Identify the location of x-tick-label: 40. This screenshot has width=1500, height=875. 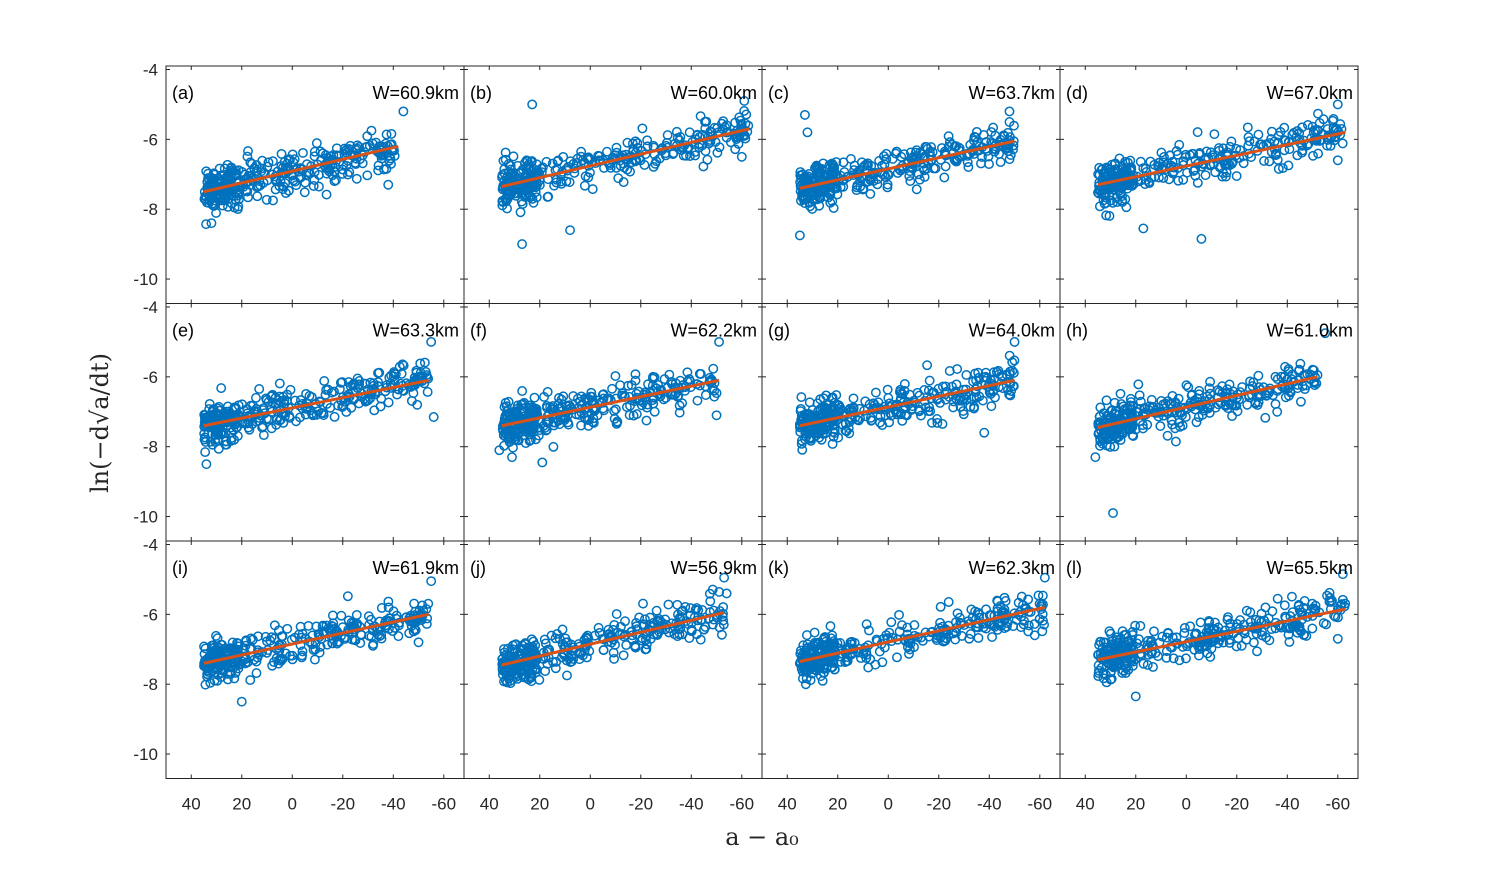
(787, 804).